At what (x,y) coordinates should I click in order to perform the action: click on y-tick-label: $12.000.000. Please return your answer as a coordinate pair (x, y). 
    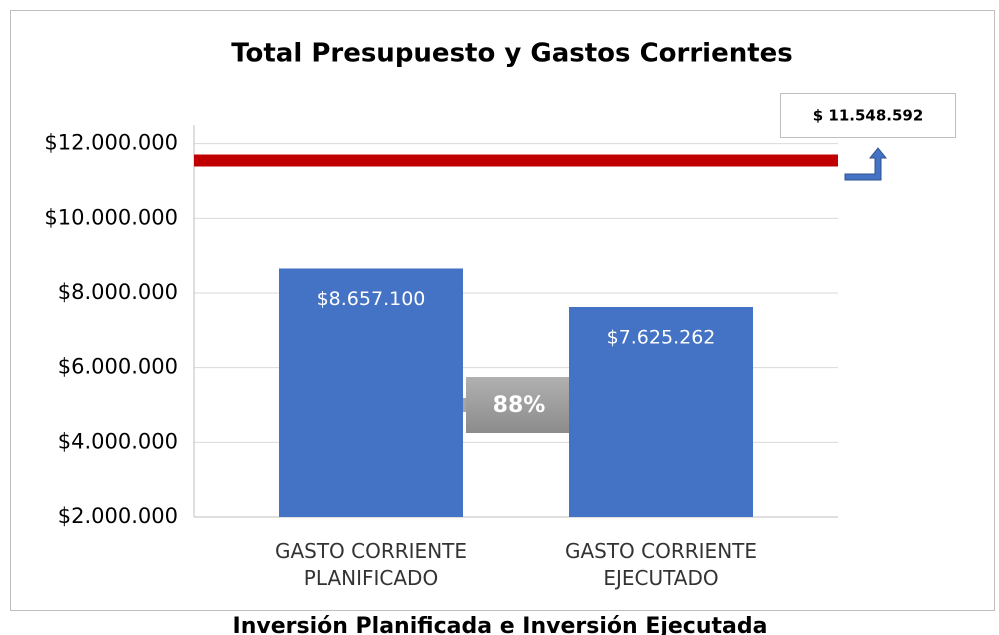
    Looking at the image, I should click on (111, 143).